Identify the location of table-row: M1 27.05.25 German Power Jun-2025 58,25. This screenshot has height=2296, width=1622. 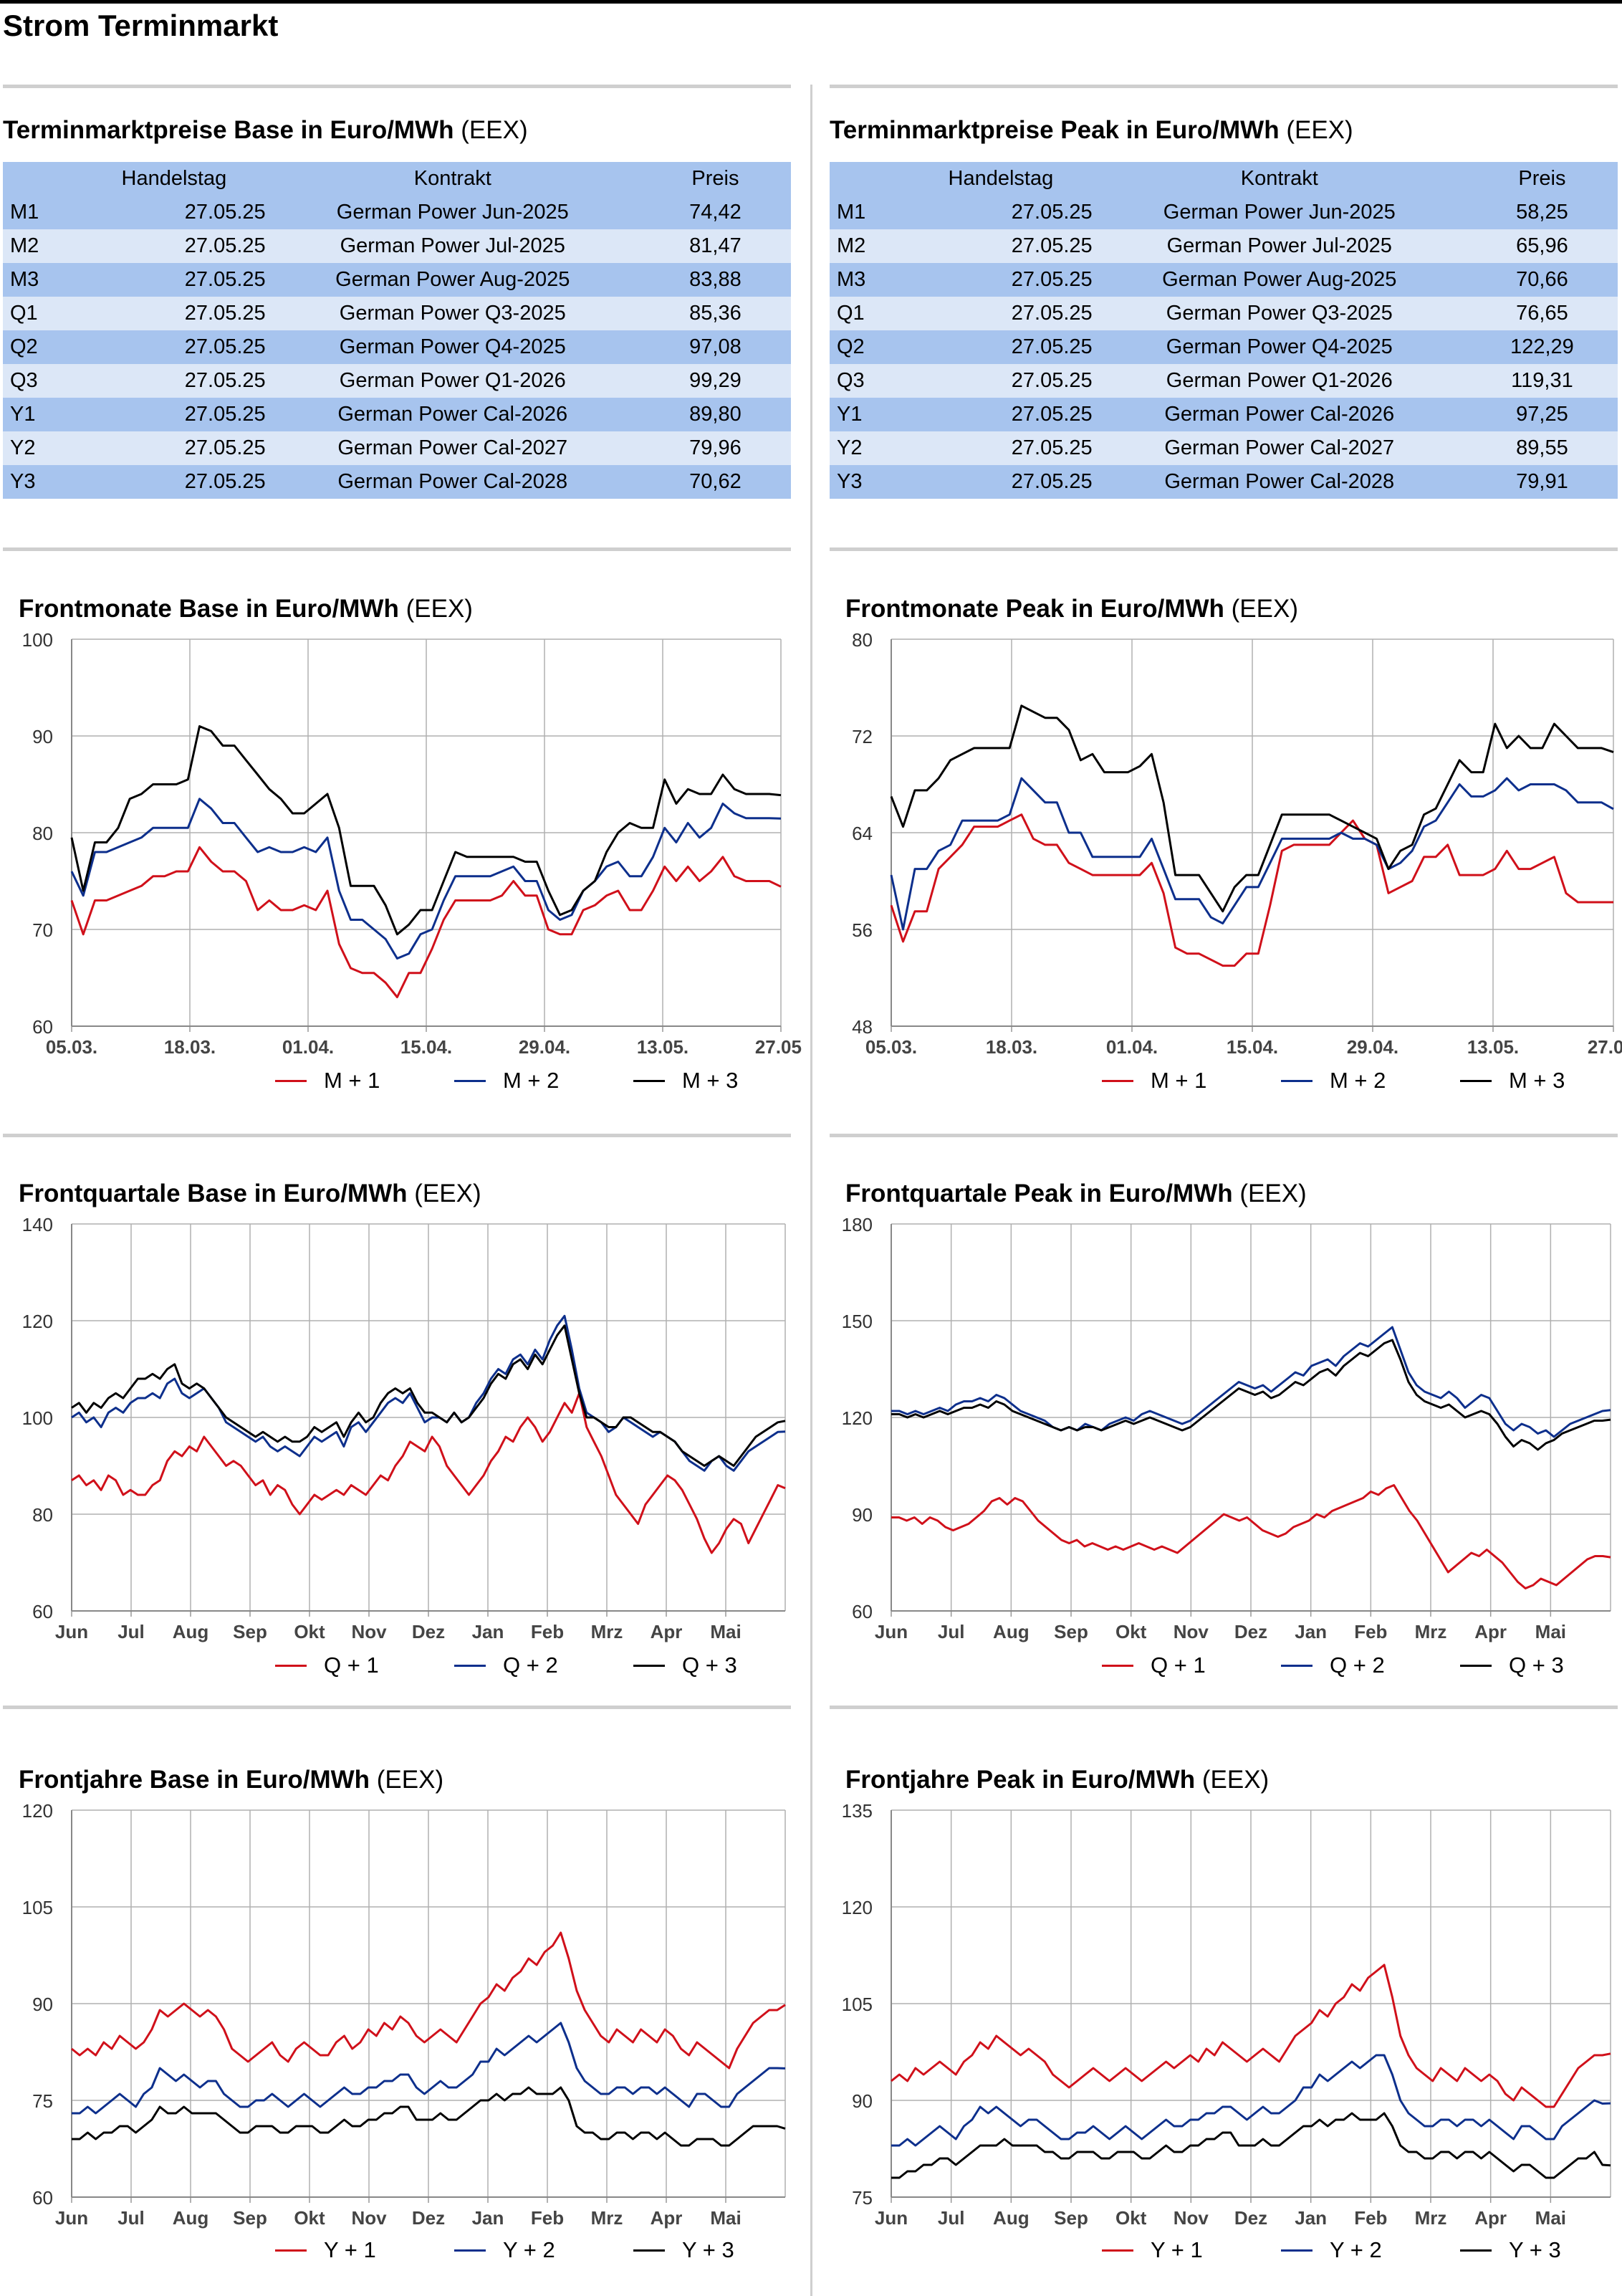
(1224, 212).